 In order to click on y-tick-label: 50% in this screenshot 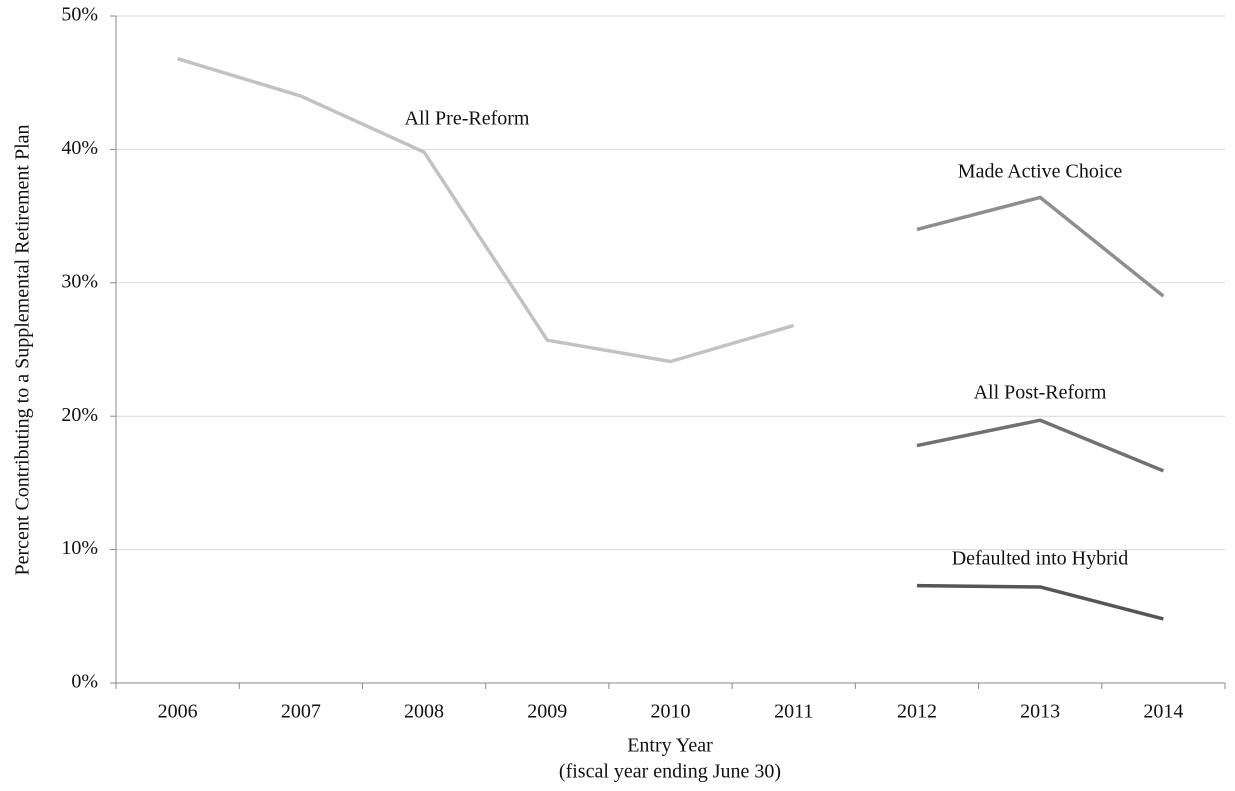, I will do `click(79, 15)`.